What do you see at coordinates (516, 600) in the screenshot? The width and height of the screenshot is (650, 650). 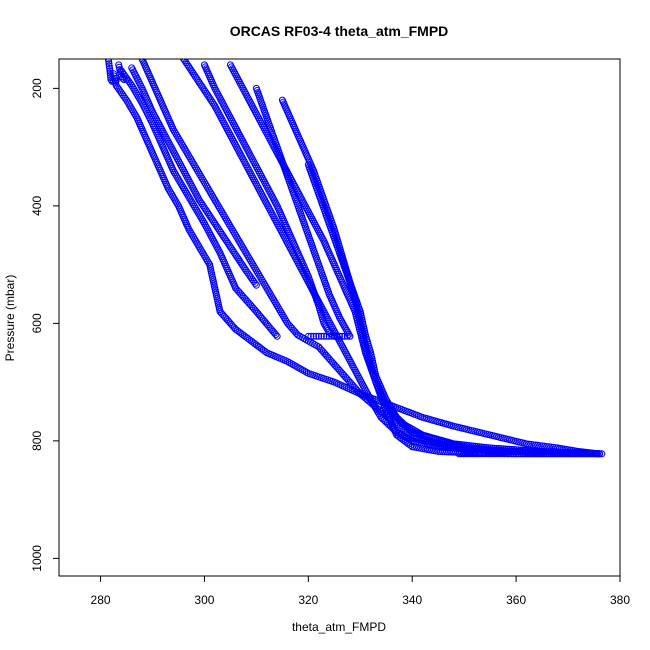 I see `x-tick-label: 360` at bounding box center [516, 600].